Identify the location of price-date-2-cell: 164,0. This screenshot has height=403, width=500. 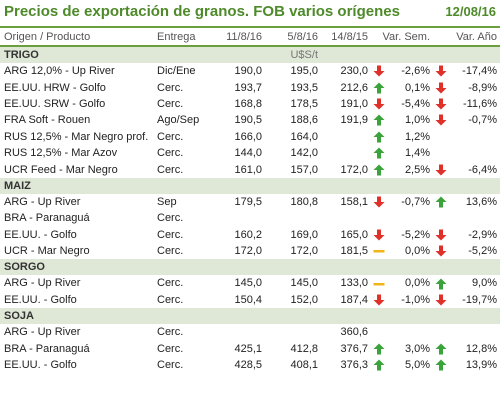
(304, 136).